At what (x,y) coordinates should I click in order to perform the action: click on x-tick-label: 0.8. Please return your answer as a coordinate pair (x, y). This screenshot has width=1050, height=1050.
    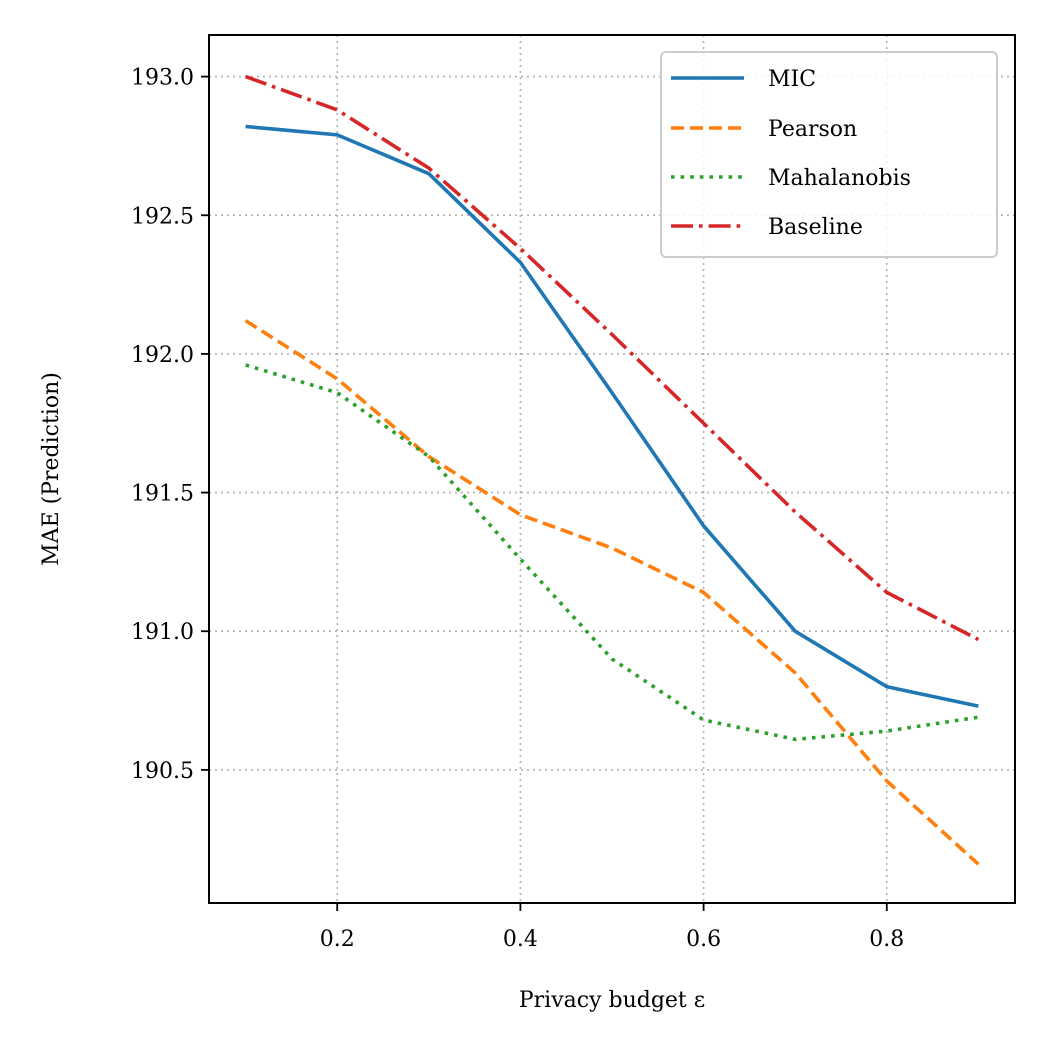
    Looking at the image, I should click on (886, 939).